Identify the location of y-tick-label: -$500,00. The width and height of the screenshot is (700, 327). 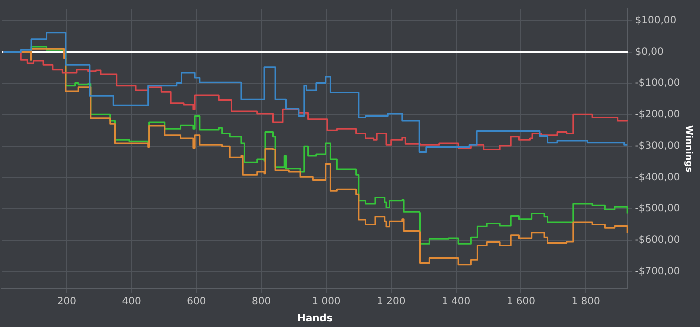
(657, 209).